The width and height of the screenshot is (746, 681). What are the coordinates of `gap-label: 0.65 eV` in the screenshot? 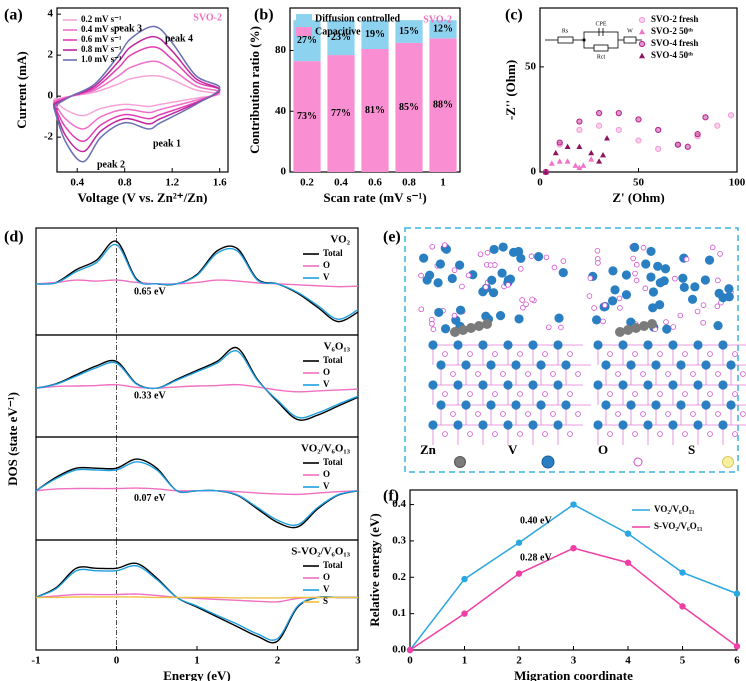 It's located at (150, 291).